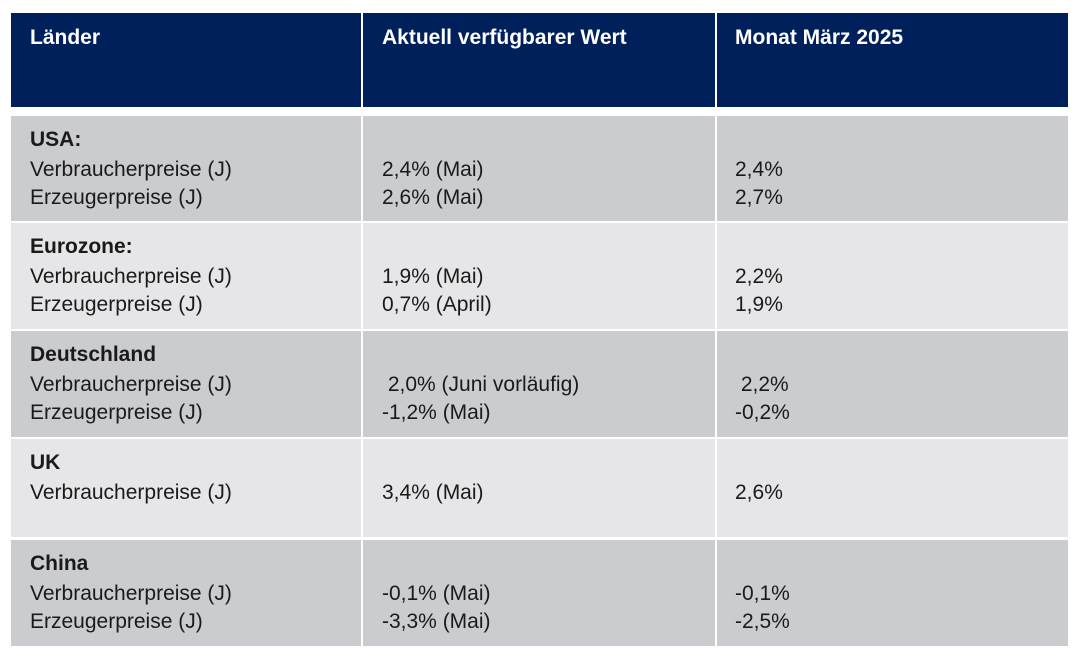  Describe the element at coordinates (437, 304) in the screenshot. I see `value: 0,7% (April)` at that location.